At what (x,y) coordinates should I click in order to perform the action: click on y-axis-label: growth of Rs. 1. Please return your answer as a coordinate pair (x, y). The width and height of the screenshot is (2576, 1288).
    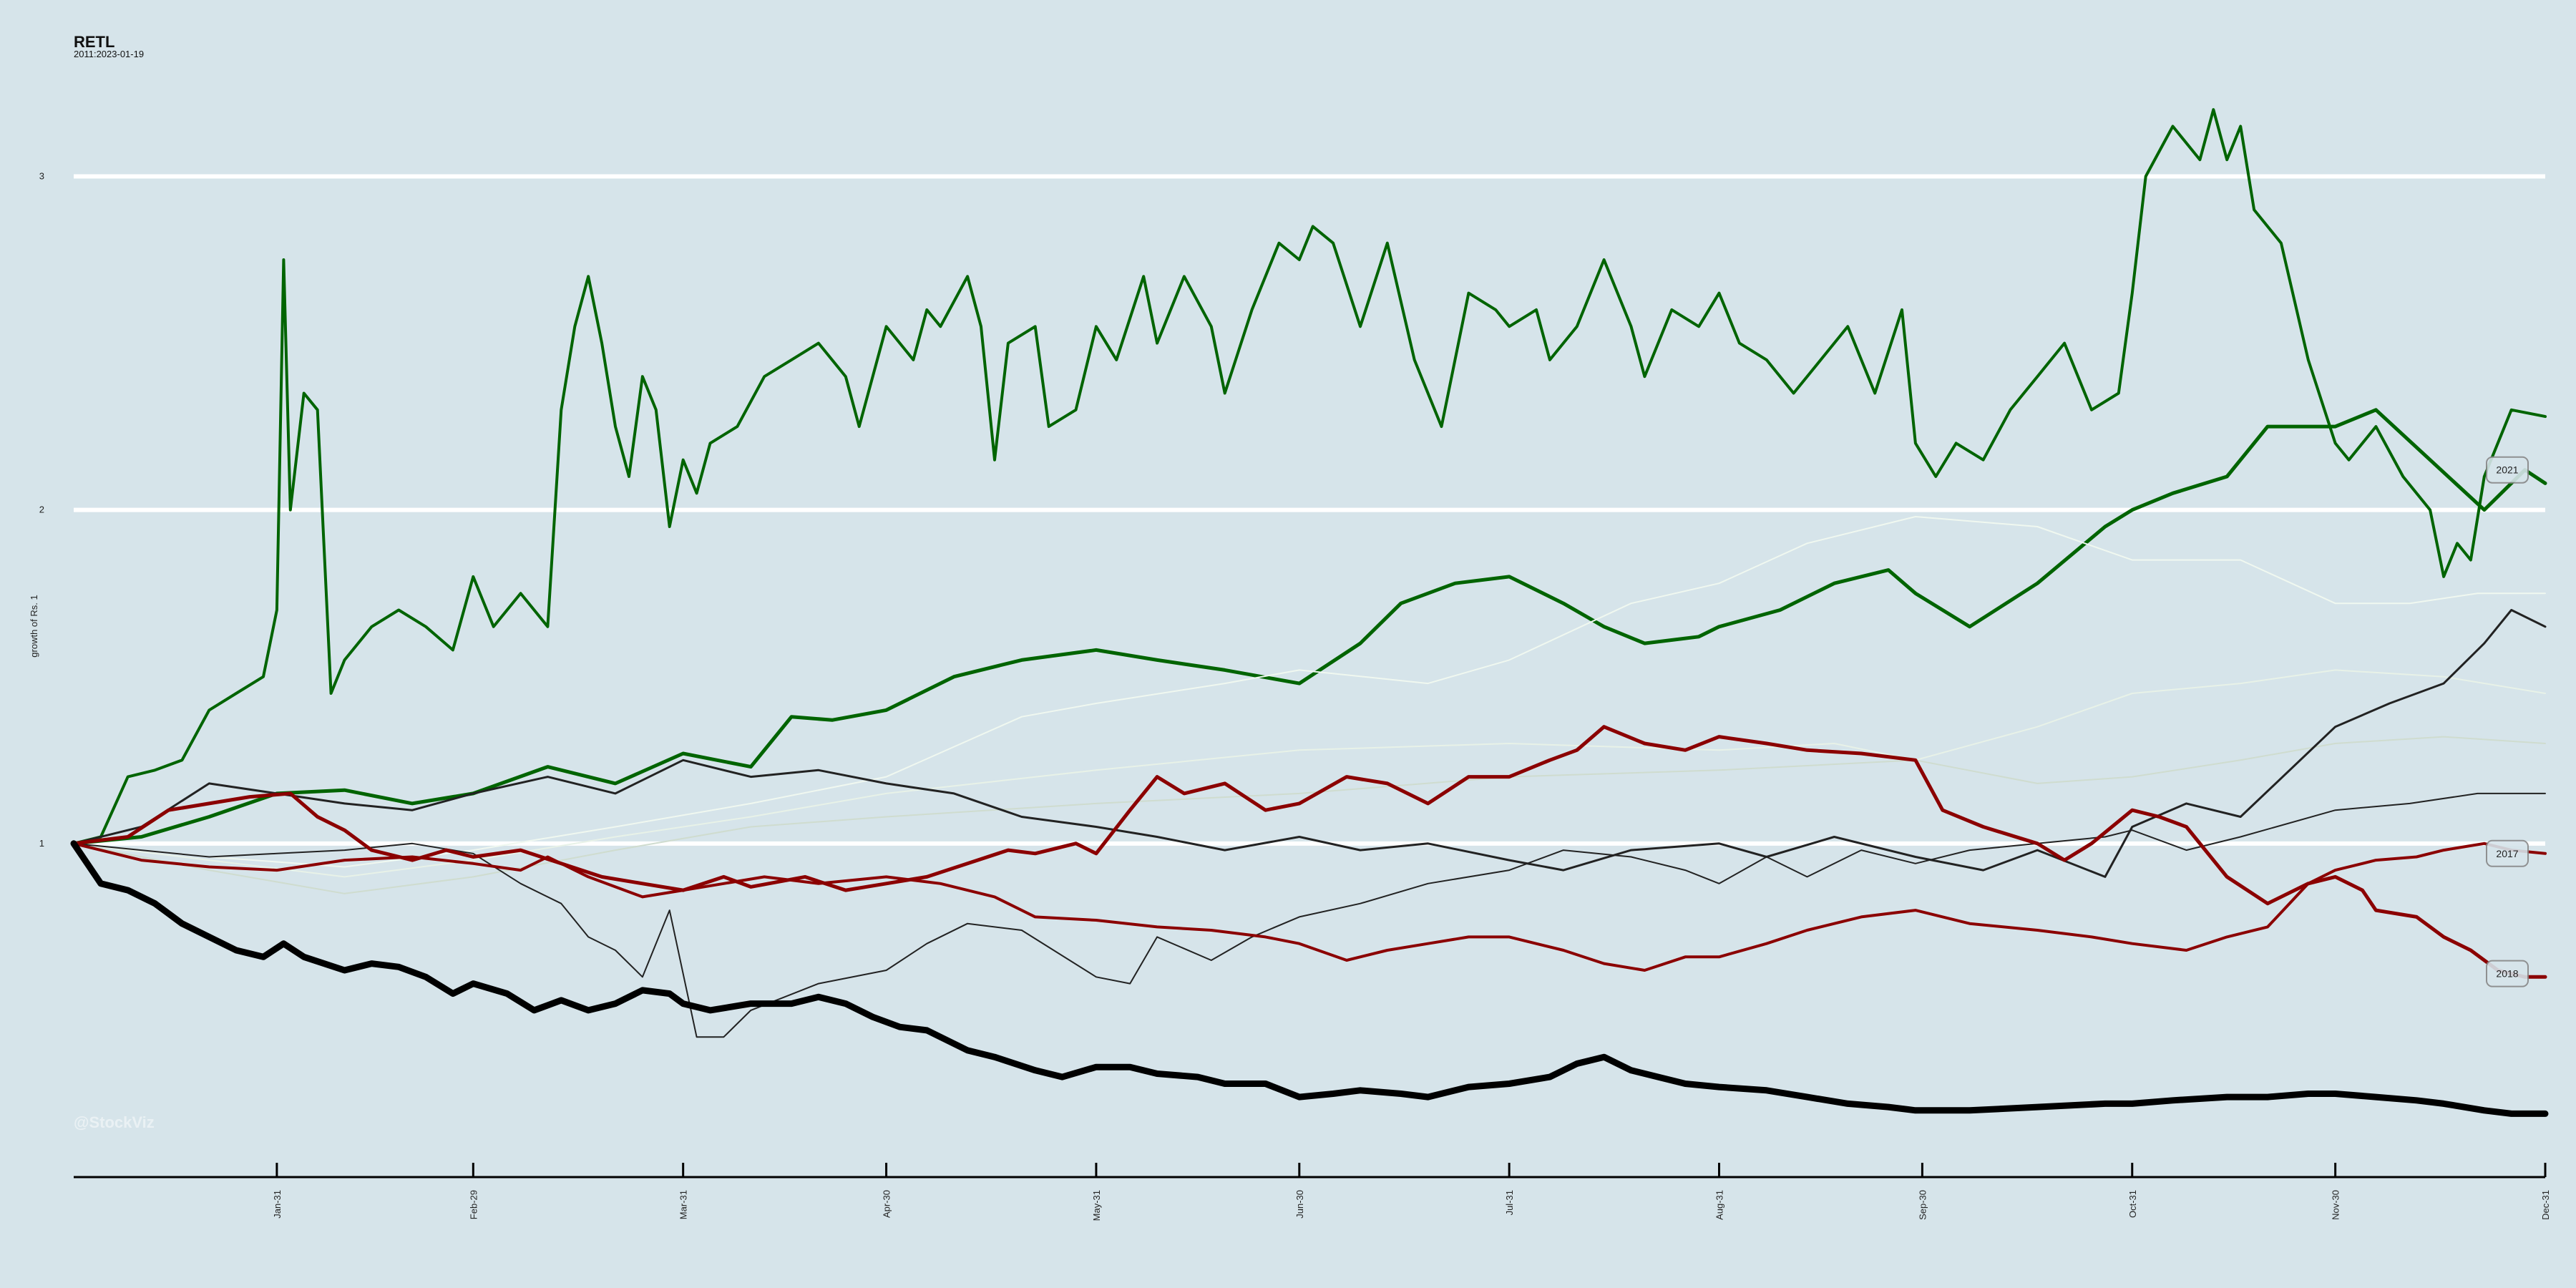
    Looking at the image, I should click on (34, 626).